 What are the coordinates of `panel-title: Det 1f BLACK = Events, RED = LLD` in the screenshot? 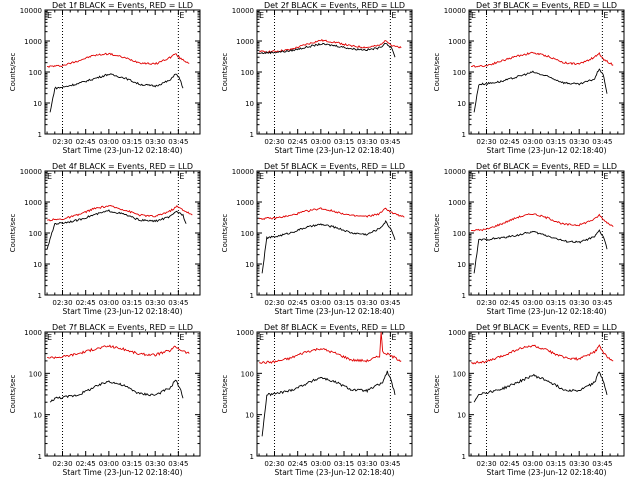 It's located at (122, 5).